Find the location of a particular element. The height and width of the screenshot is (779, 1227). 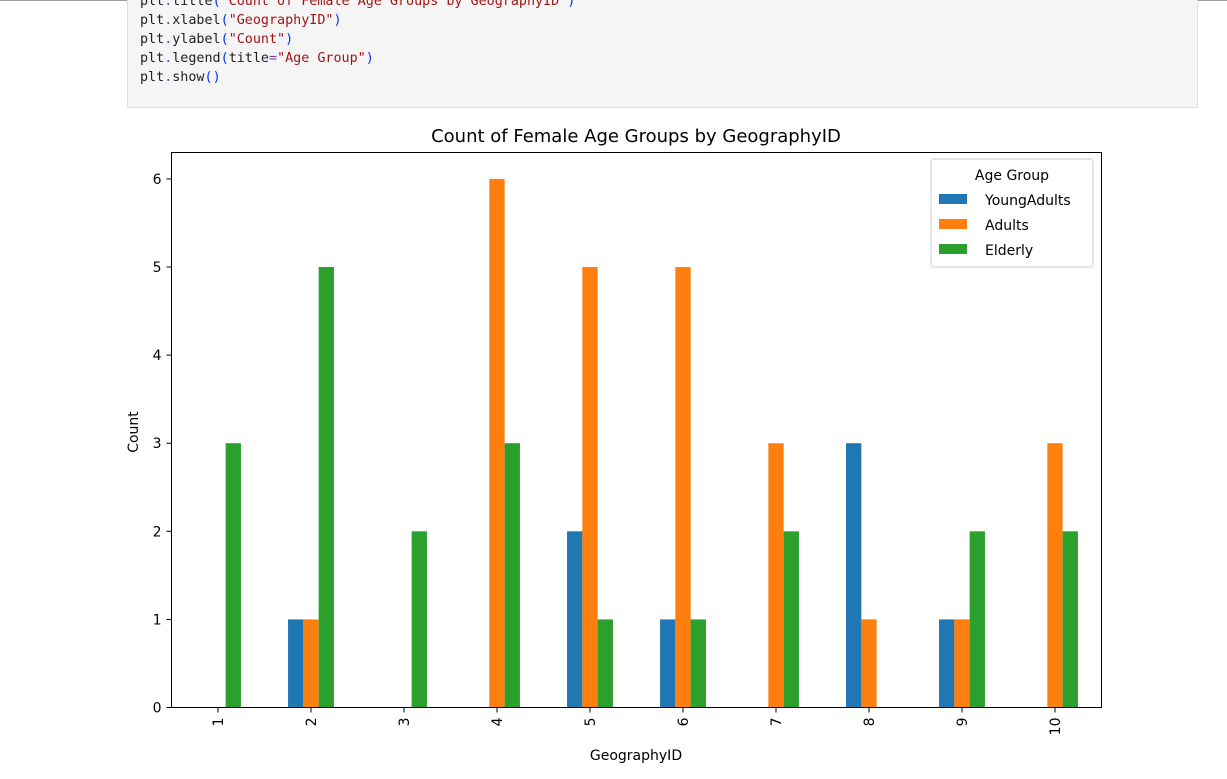

legend-swatch-adults is located at coordinates (953, 224).